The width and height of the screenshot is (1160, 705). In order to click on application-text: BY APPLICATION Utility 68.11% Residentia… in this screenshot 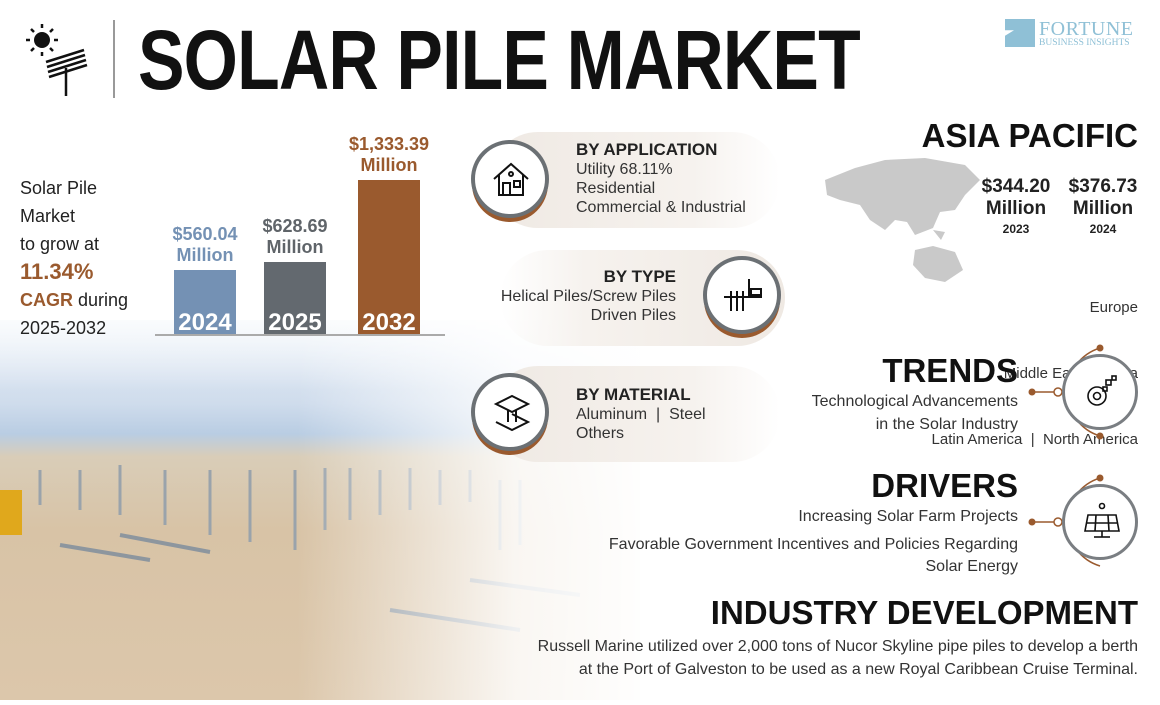, I will do `click(661, 178)`.